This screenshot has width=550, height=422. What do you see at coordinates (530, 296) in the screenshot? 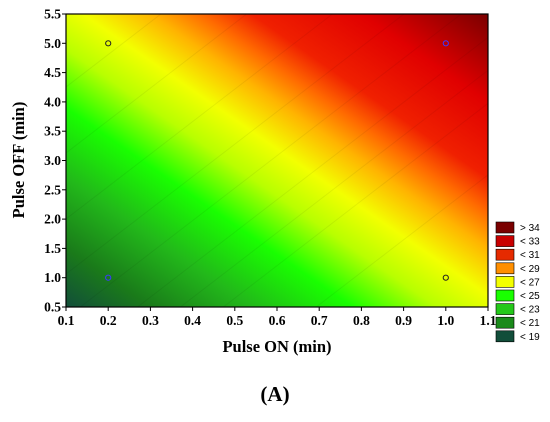
I see `legend-label: < 25` at bounding box center [530, 296].